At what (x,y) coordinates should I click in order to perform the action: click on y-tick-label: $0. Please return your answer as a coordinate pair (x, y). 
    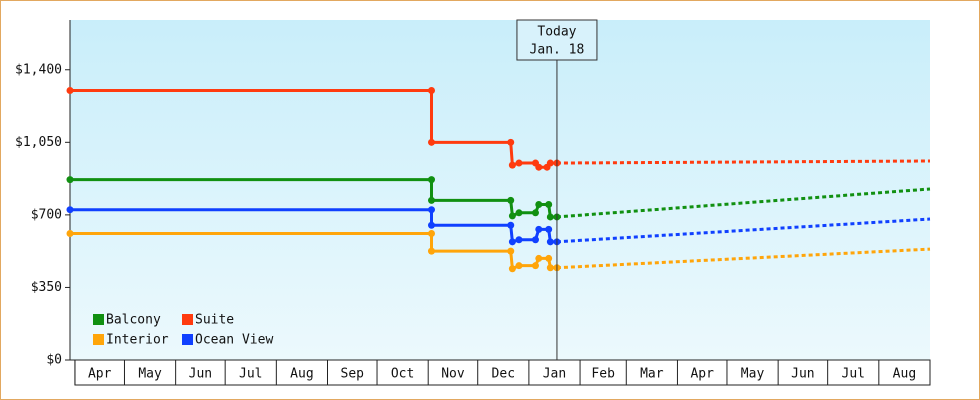
    Looking at the image, I should click on (54, 360).